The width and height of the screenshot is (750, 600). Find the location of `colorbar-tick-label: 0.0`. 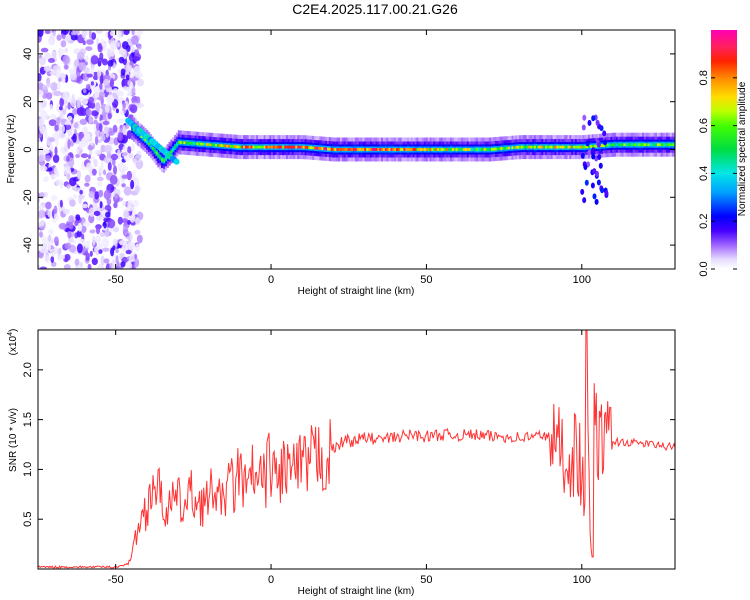

colorbar-tick-label: 0.0 is located at coordinates (704, 268).